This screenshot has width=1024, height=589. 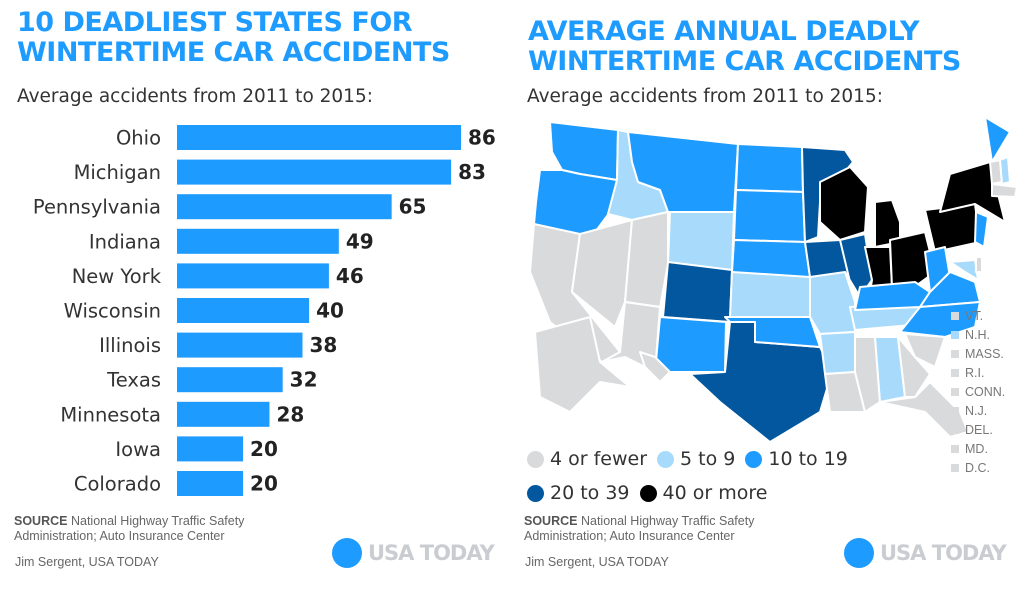 What do you see at coordinates (912, 261) in the screenshot?
I see `state-oh` at bounding box center [912, 261].